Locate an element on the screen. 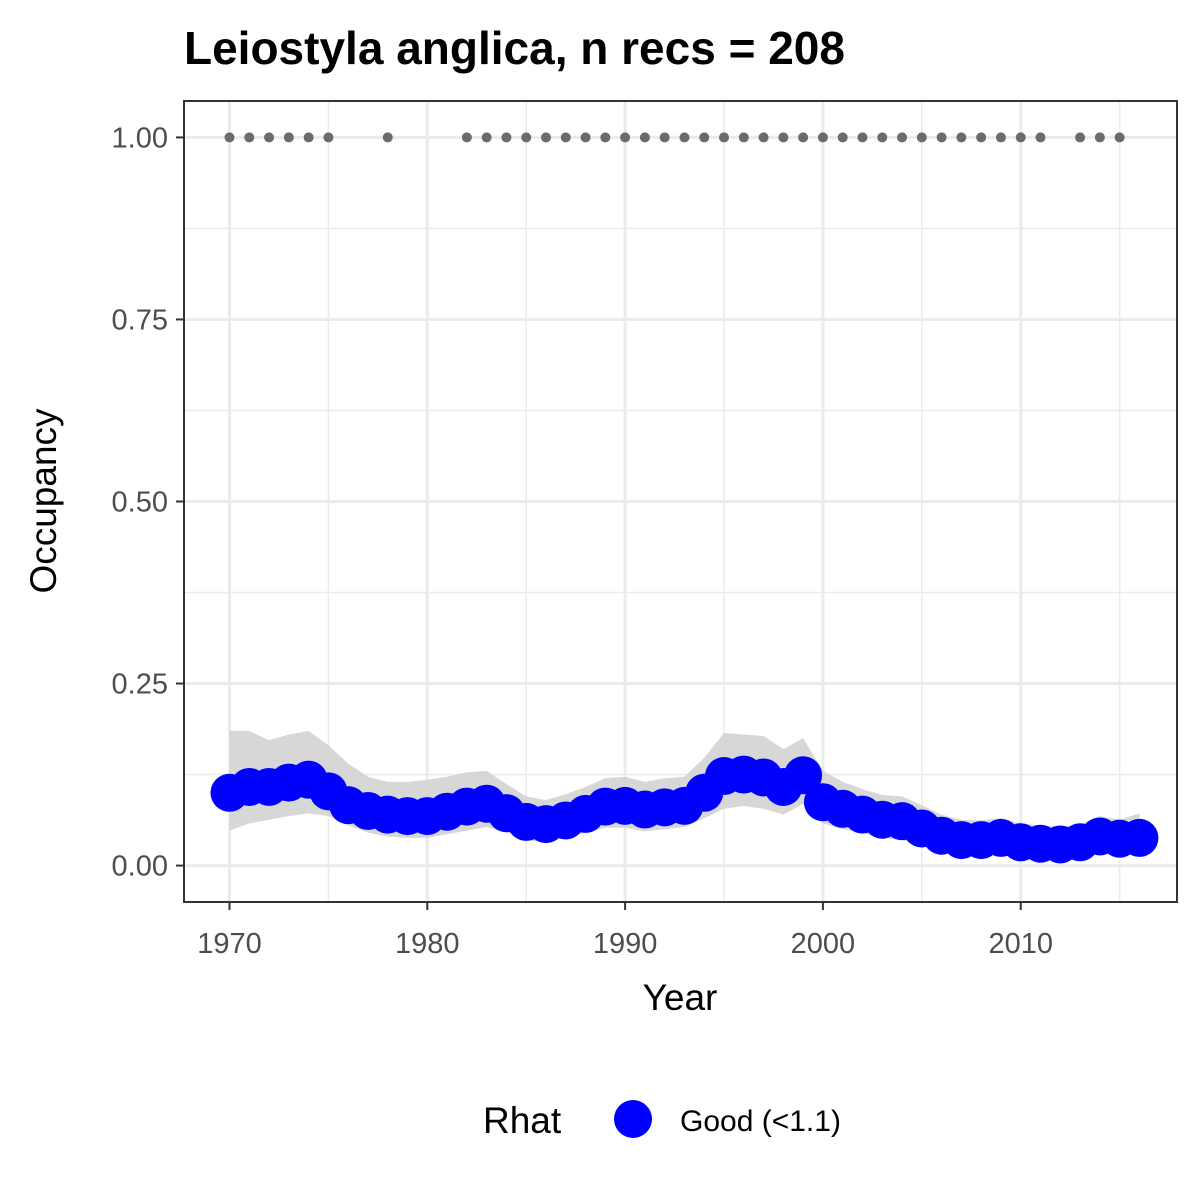  x-tick-label: 1990 is located at coordinates (625, 944).